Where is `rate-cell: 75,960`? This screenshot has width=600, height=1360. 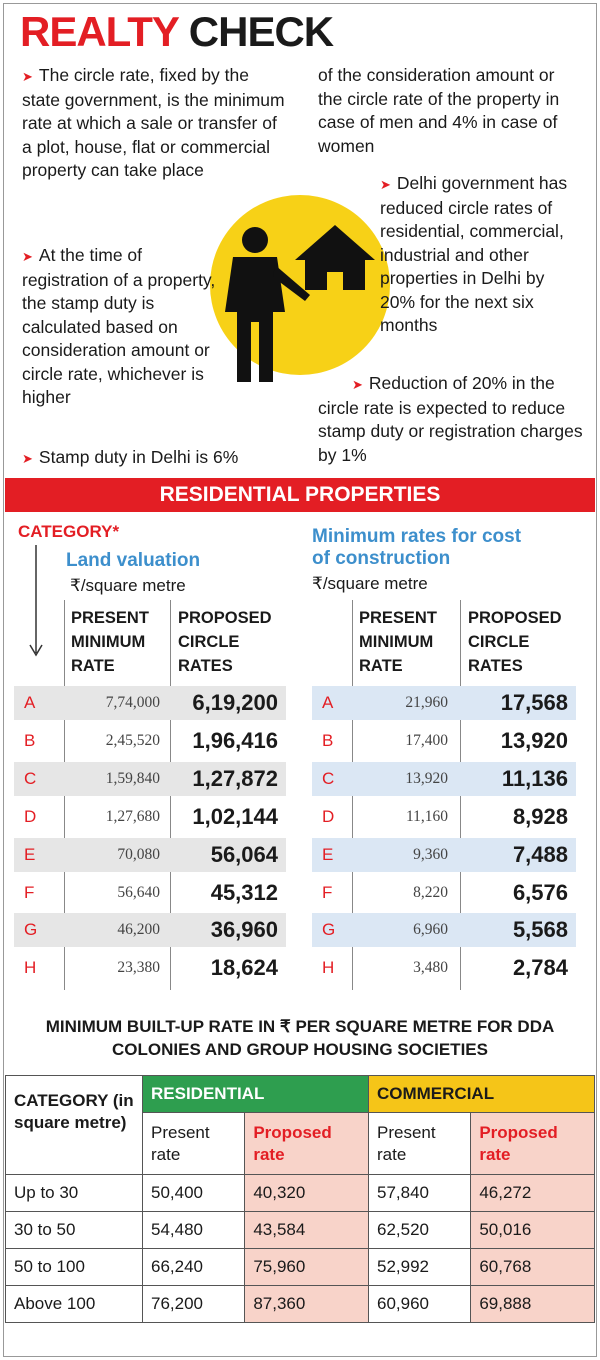 rate-cell: 75,960 is located at coordinates (306, 1267).